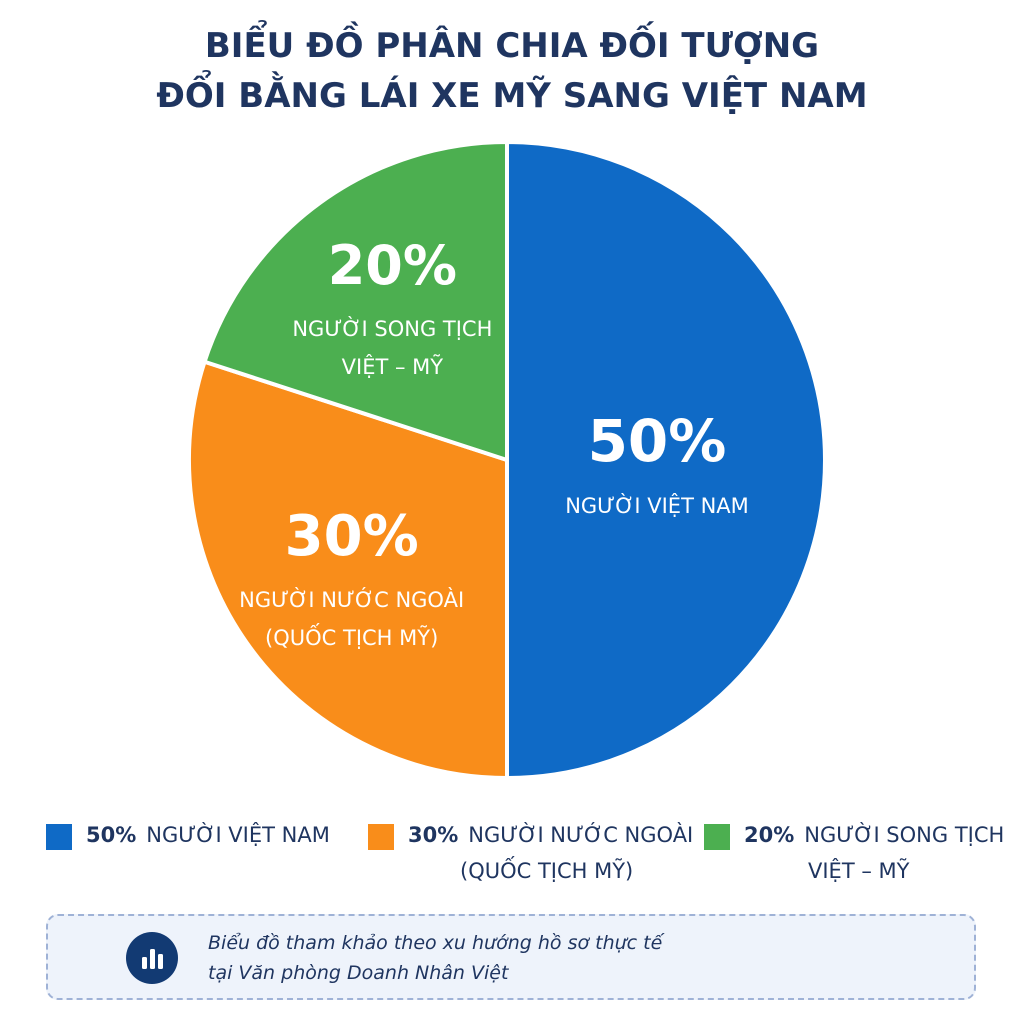  What do you see at coordinates (657, 505) in the screenshot?
I see `slice-text-label-vietnamese-1: NGƯỜI VIỆT NAM` at bounding box center [657, 505].